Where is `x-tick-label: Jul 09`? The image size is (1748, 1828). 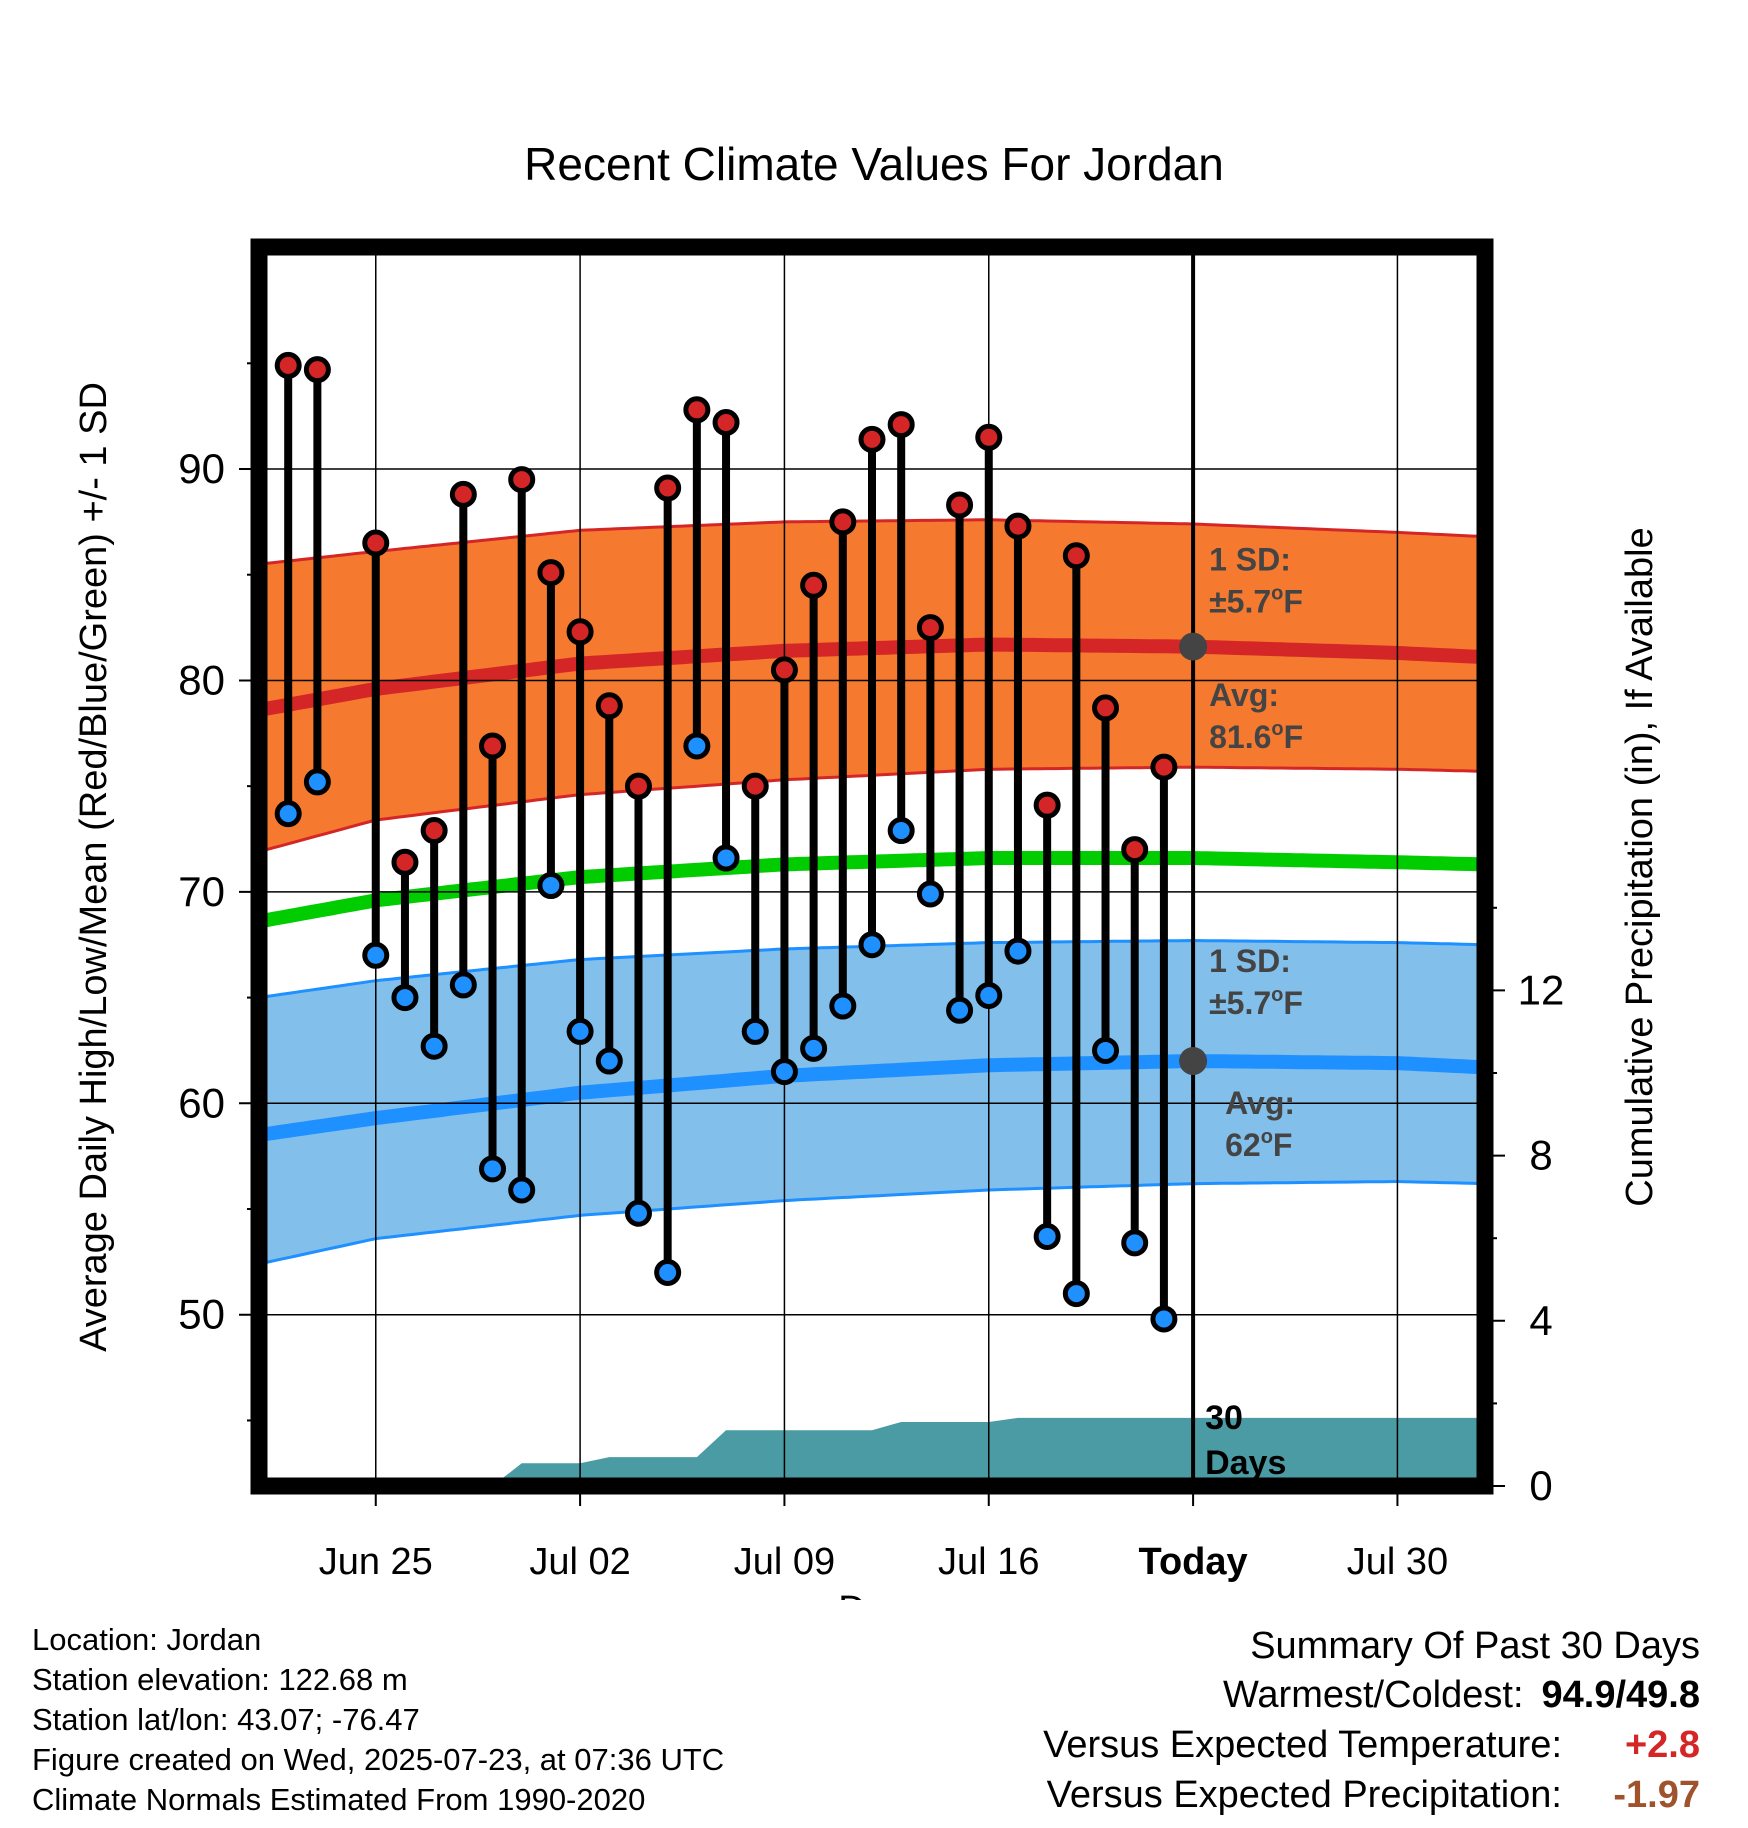
x-tick-label: Jul 09 is located at coordinates (784, 1562).